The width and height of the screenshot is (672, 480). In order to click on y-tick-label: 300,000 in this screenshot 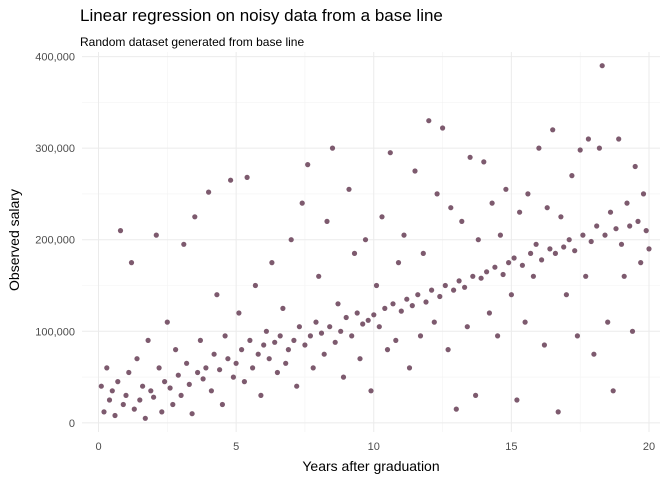, I will do `click(55, 149)`.